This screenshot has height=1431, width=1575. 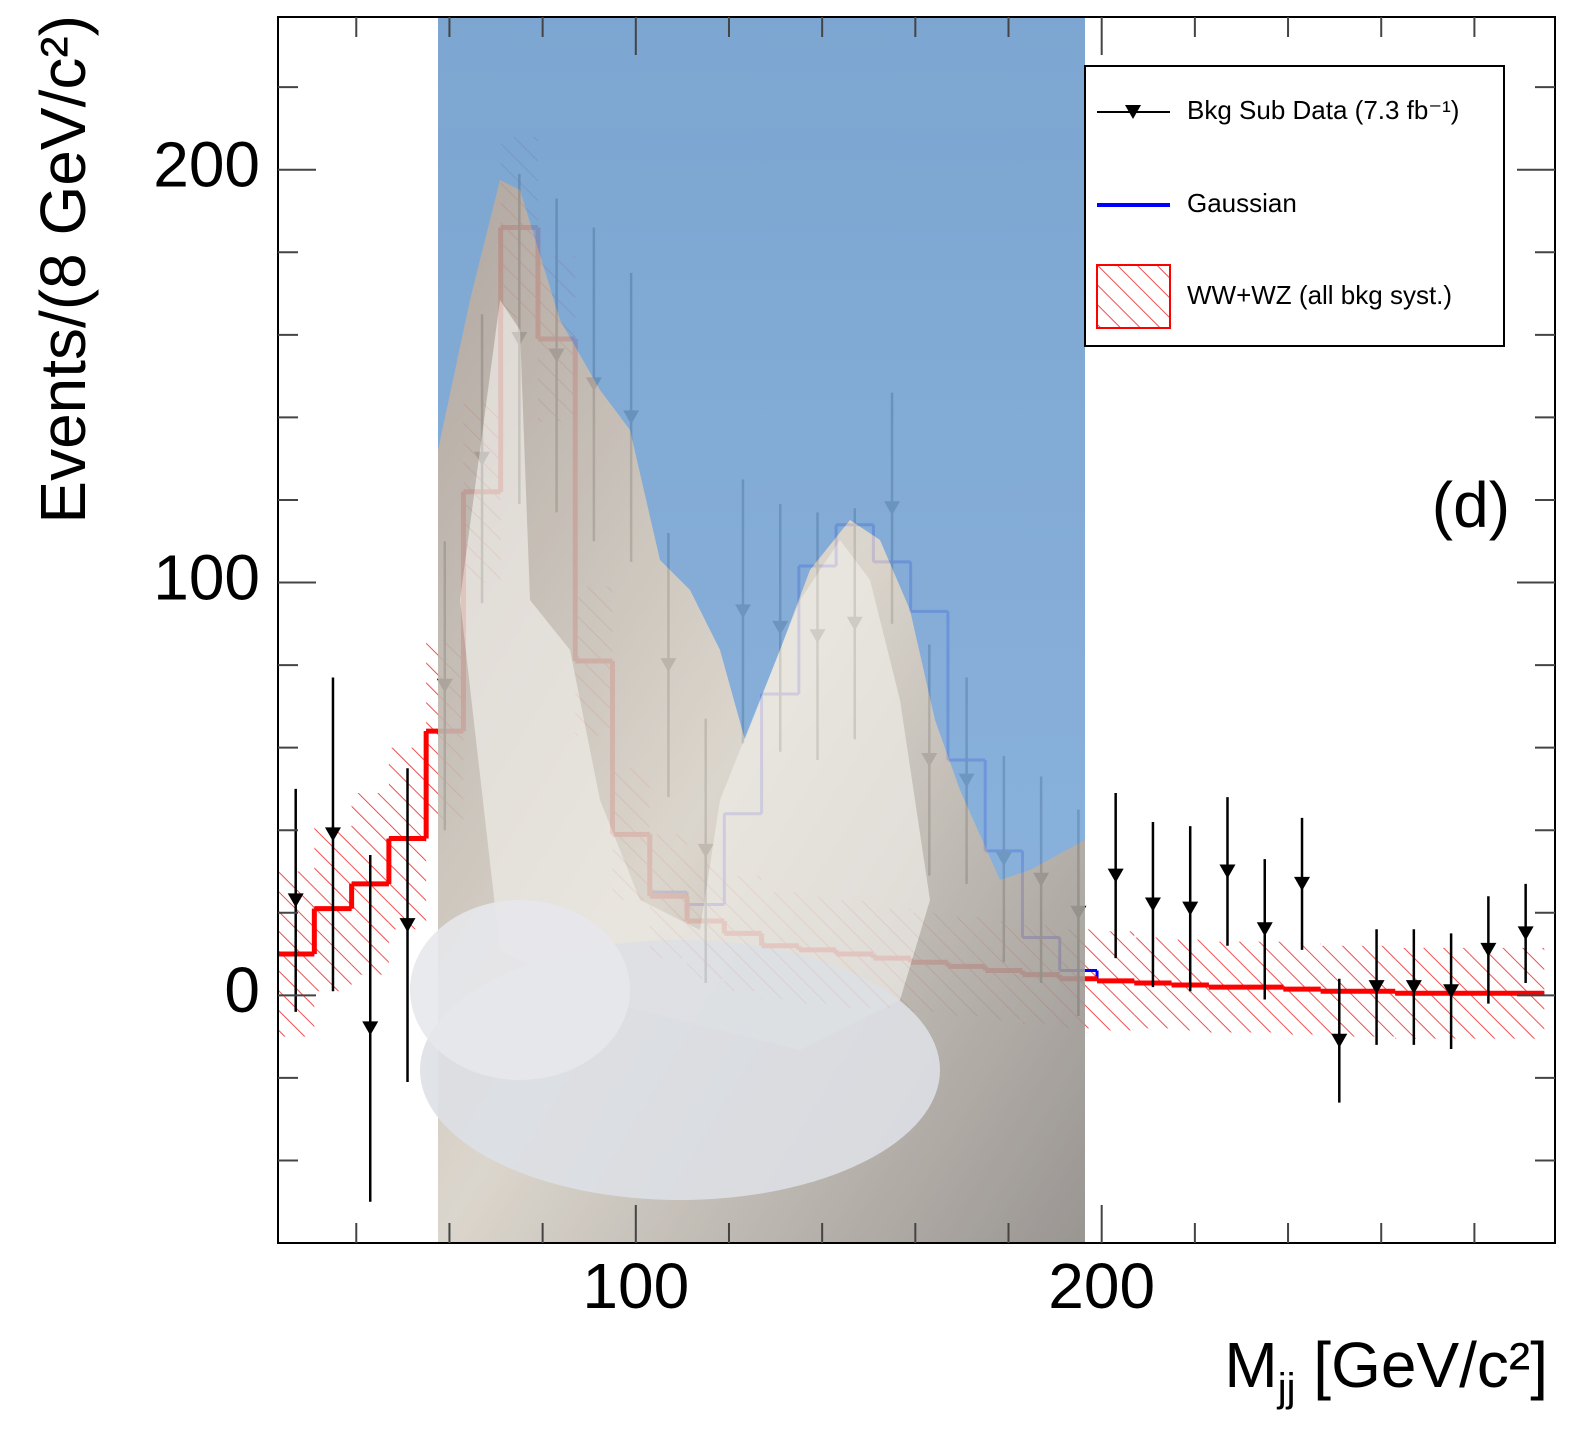 What do you see at coordinates (1286, 1388) in the screenshot?
I see `x-axis-title-part: jj` at bounding box center [1286, 1388].